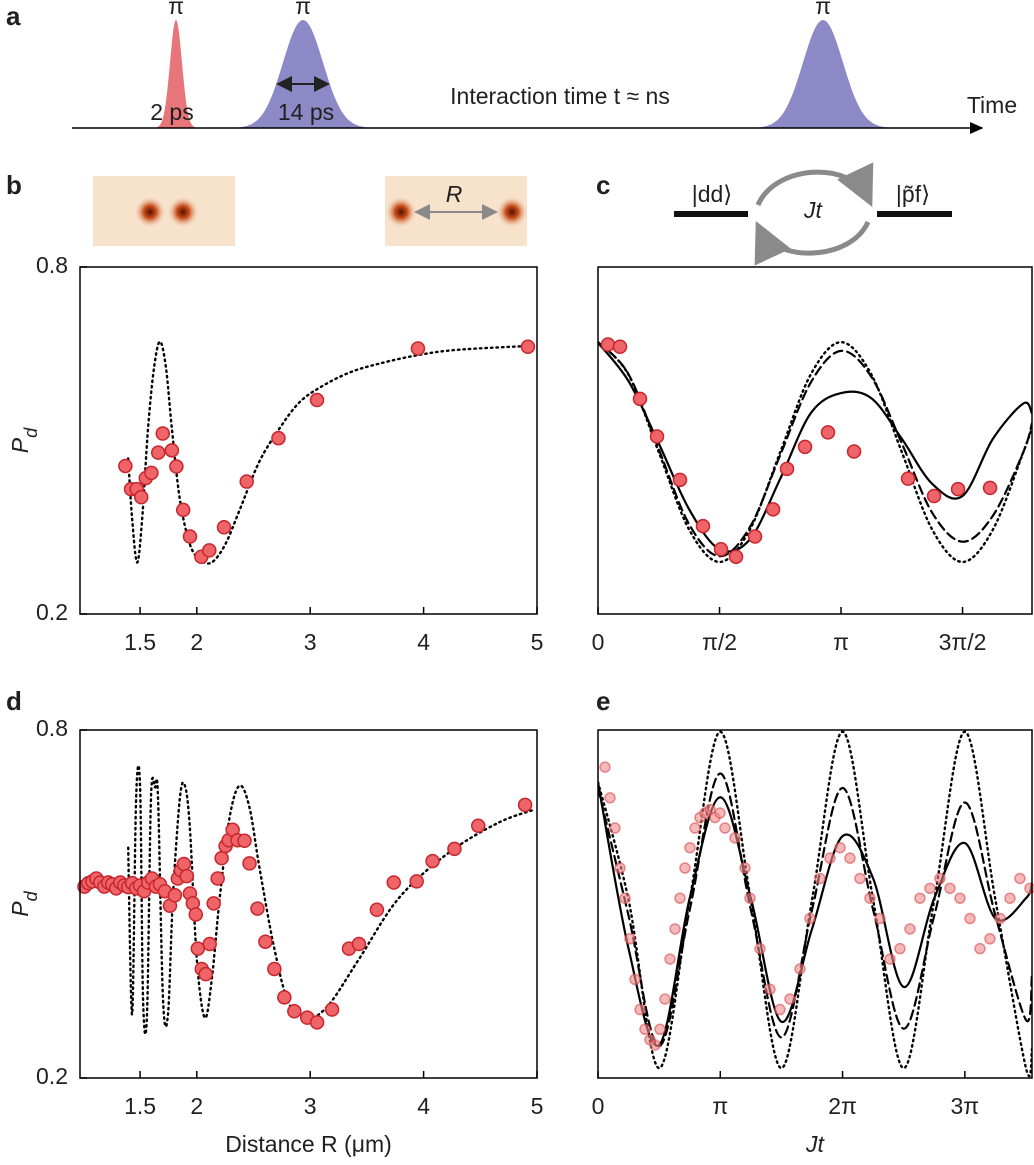 Image resolution: width=1034 pixels, height=1165 pixels. I want to click on coupling-arrow, so click(812, 243).